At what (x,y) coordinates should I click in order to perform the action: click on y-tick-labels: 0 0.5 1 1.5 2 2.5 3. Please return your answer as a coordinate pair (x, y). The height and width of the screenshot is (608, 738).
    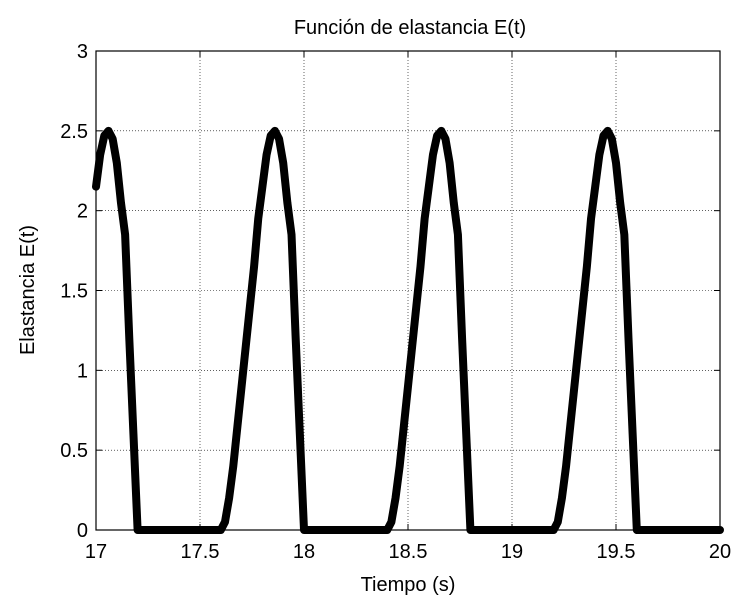
    Looking at the image, I should click on (74, 291).